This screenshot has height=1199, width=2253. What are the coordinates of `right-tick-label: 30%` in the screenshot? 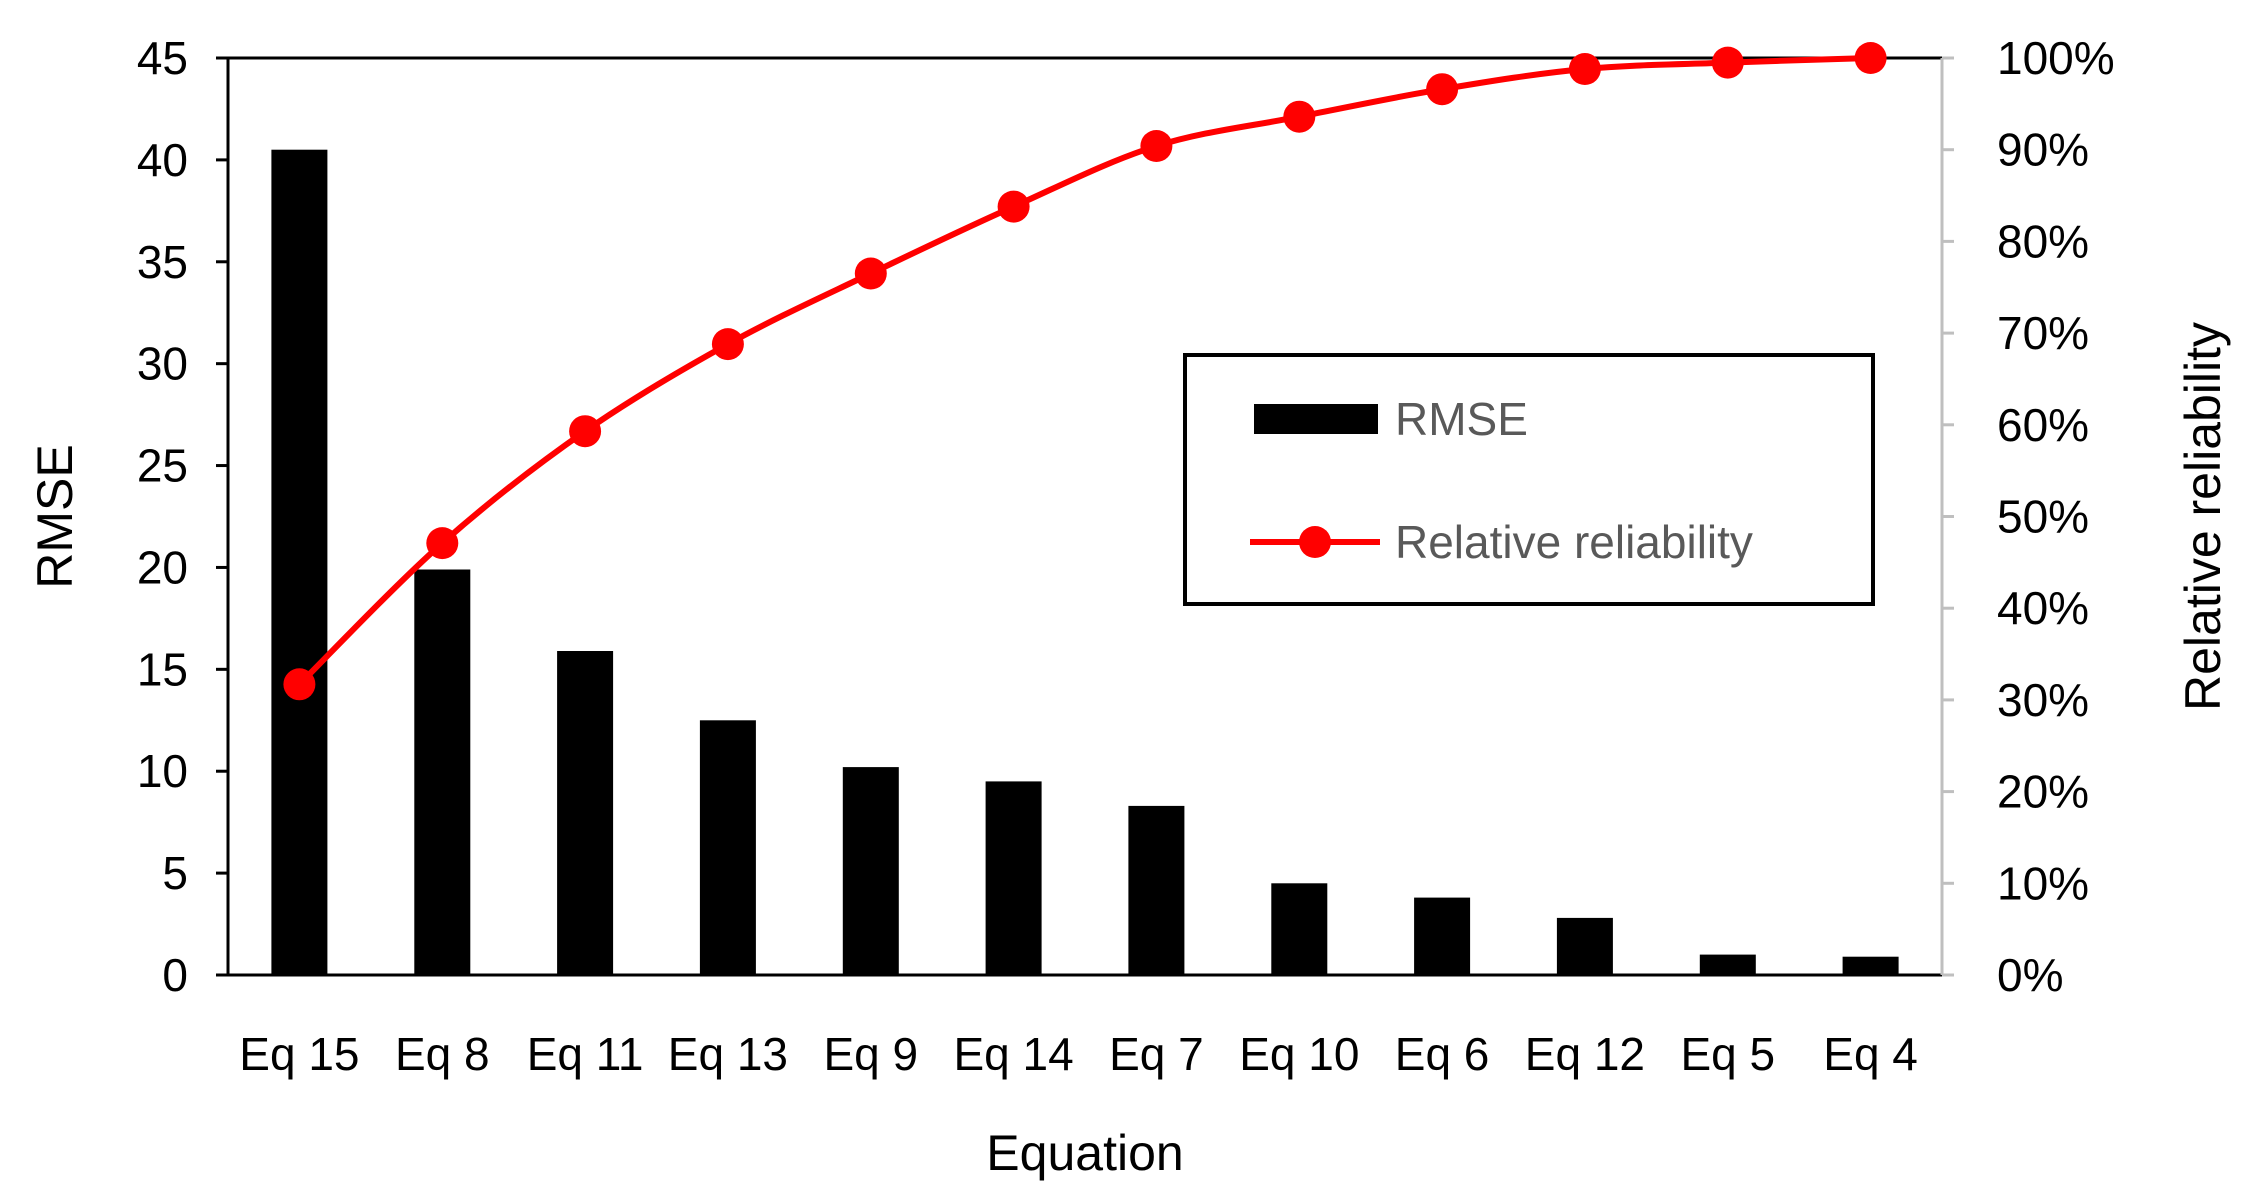 It's located at (2043, 700).